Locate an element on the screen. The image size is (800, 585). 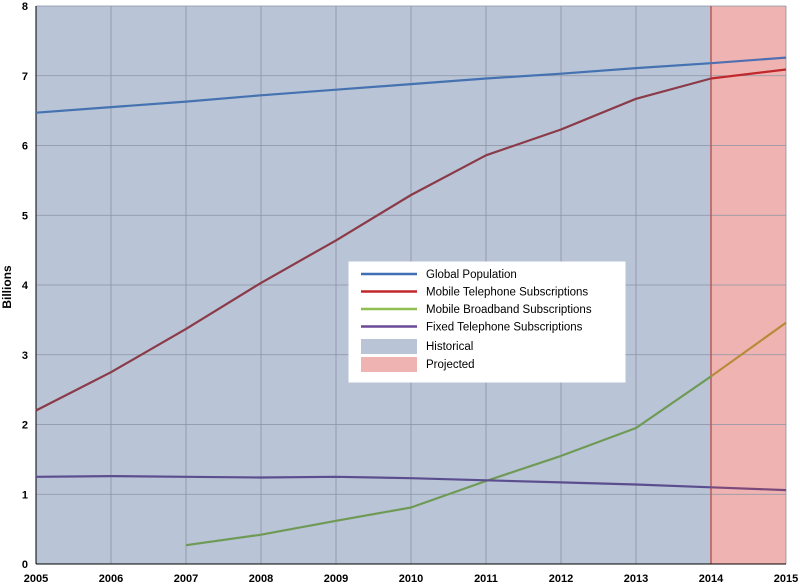
legend-entry-label: Projected is located at coordinates (450, 365).